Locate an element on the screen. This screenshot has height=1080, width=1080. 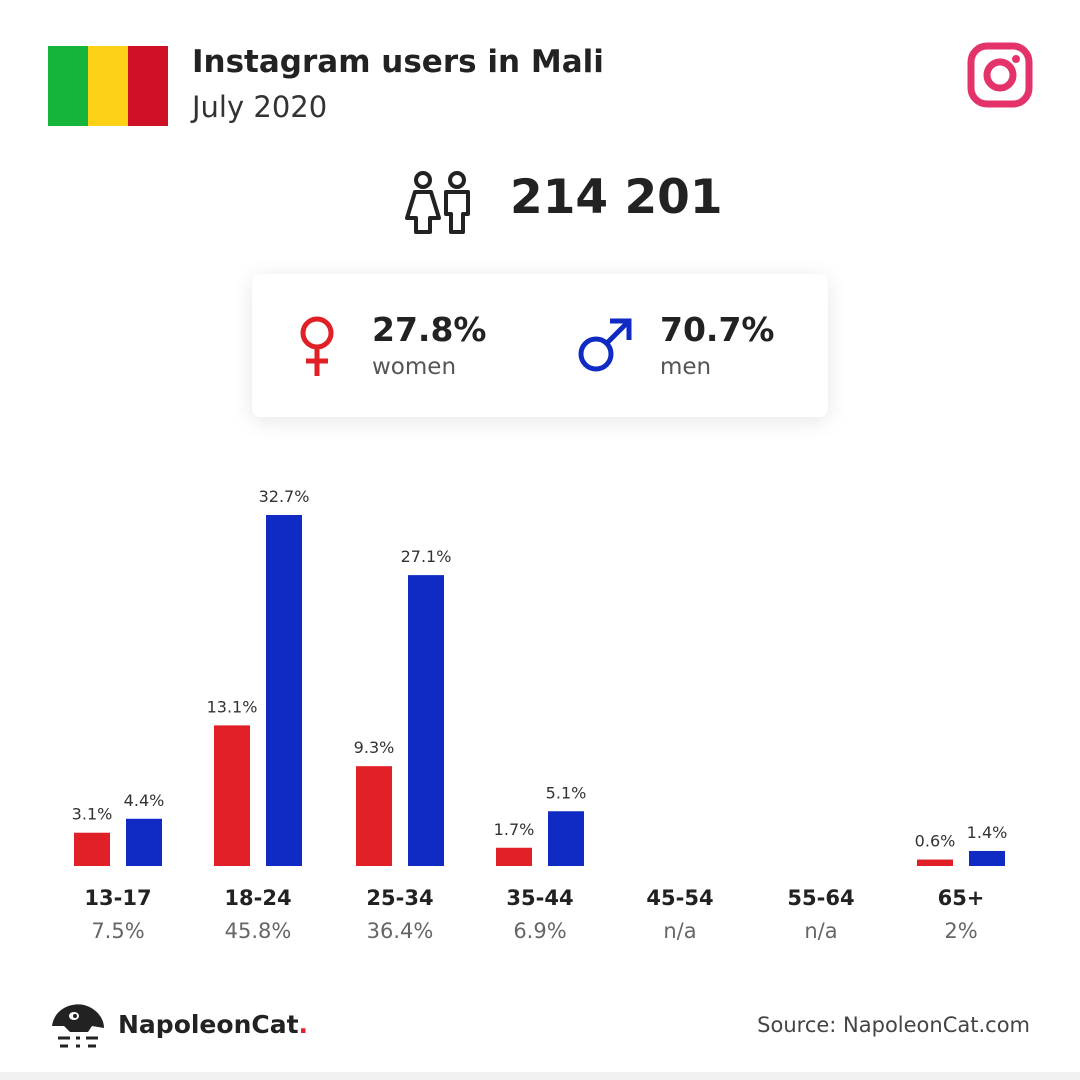
category-total-18-24: 45.8% is located at coordinates (258, 931).